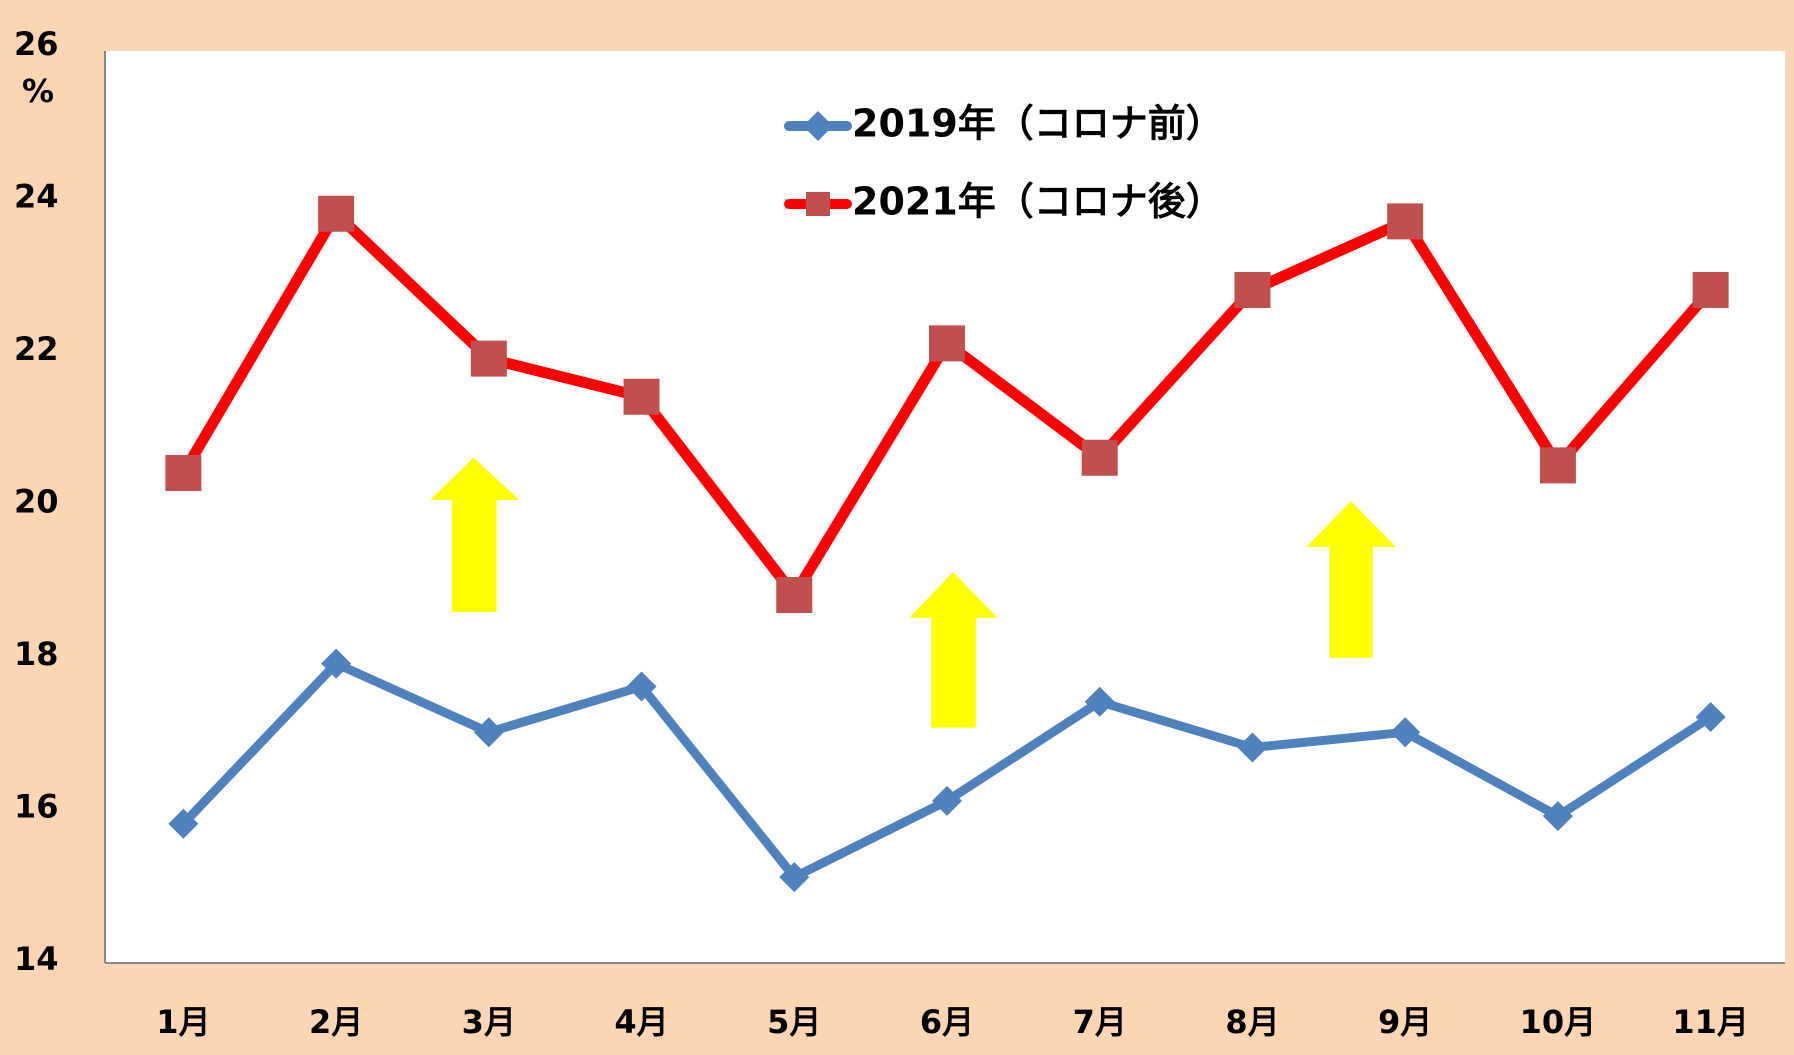  I want to click on x-tick-label: 8月, so click(1252, 1022).